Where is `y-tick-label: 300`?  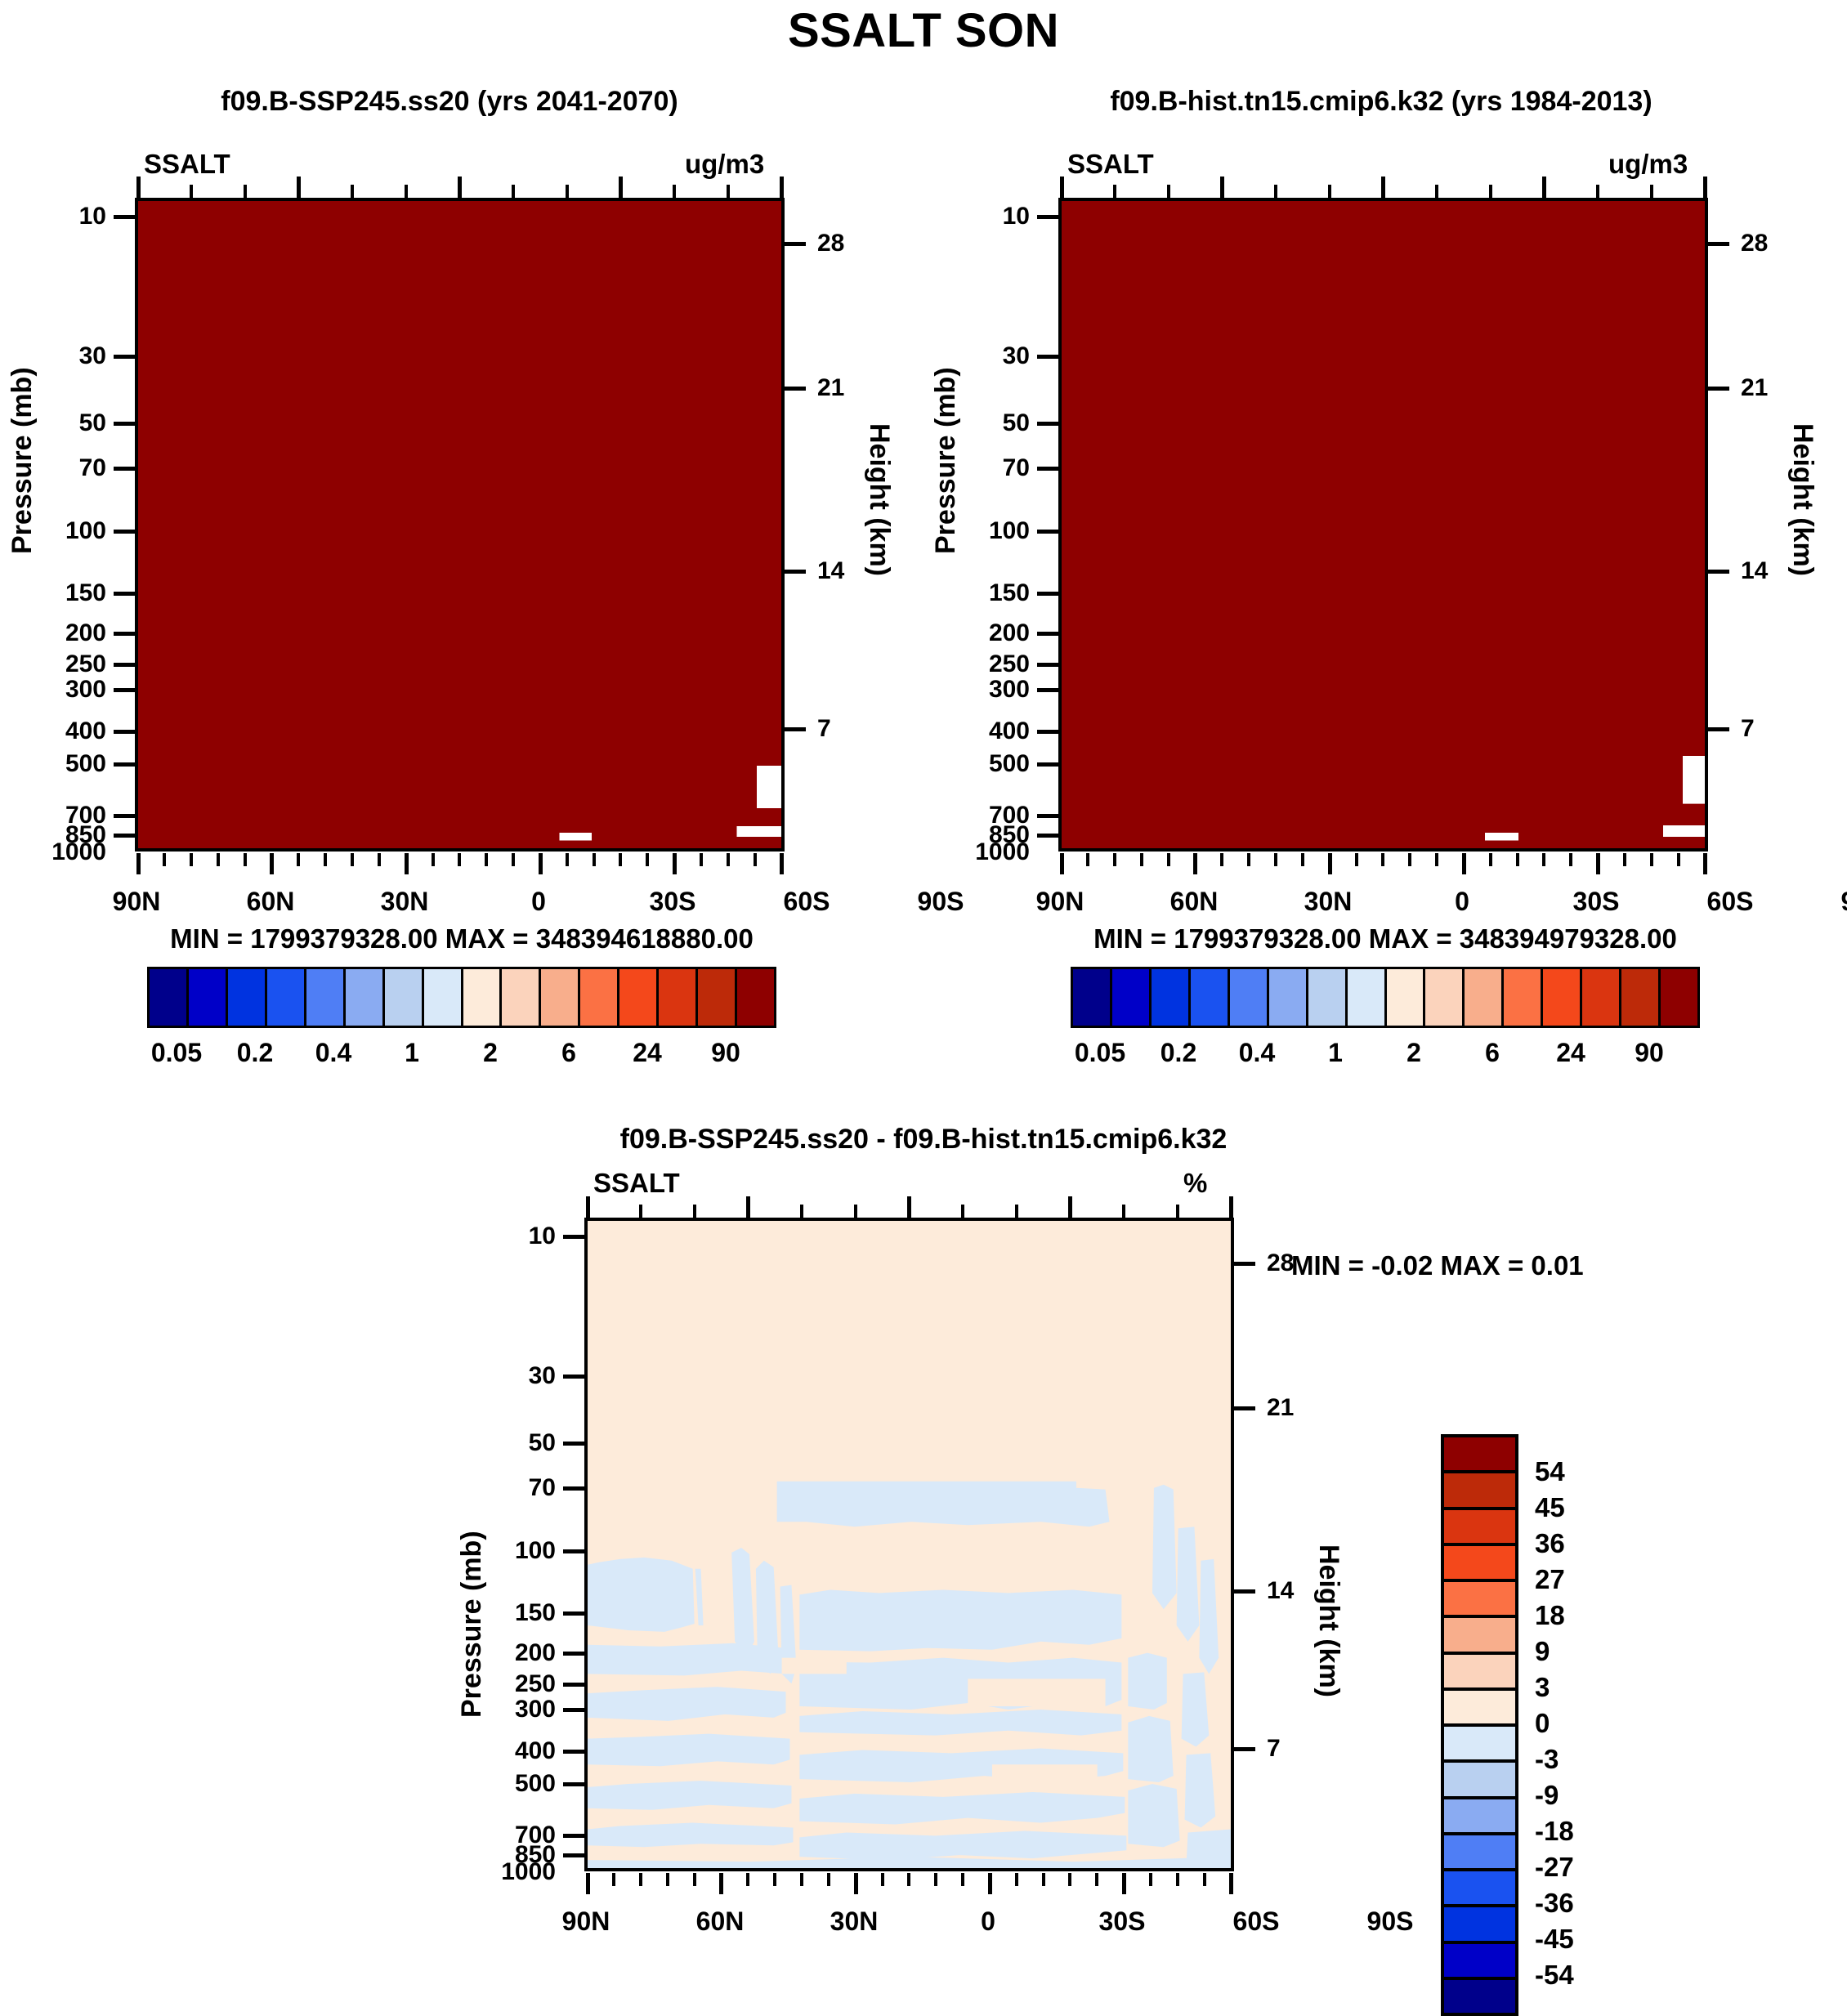 y-tick-label: 300 is located at coordinates (535, 1709).